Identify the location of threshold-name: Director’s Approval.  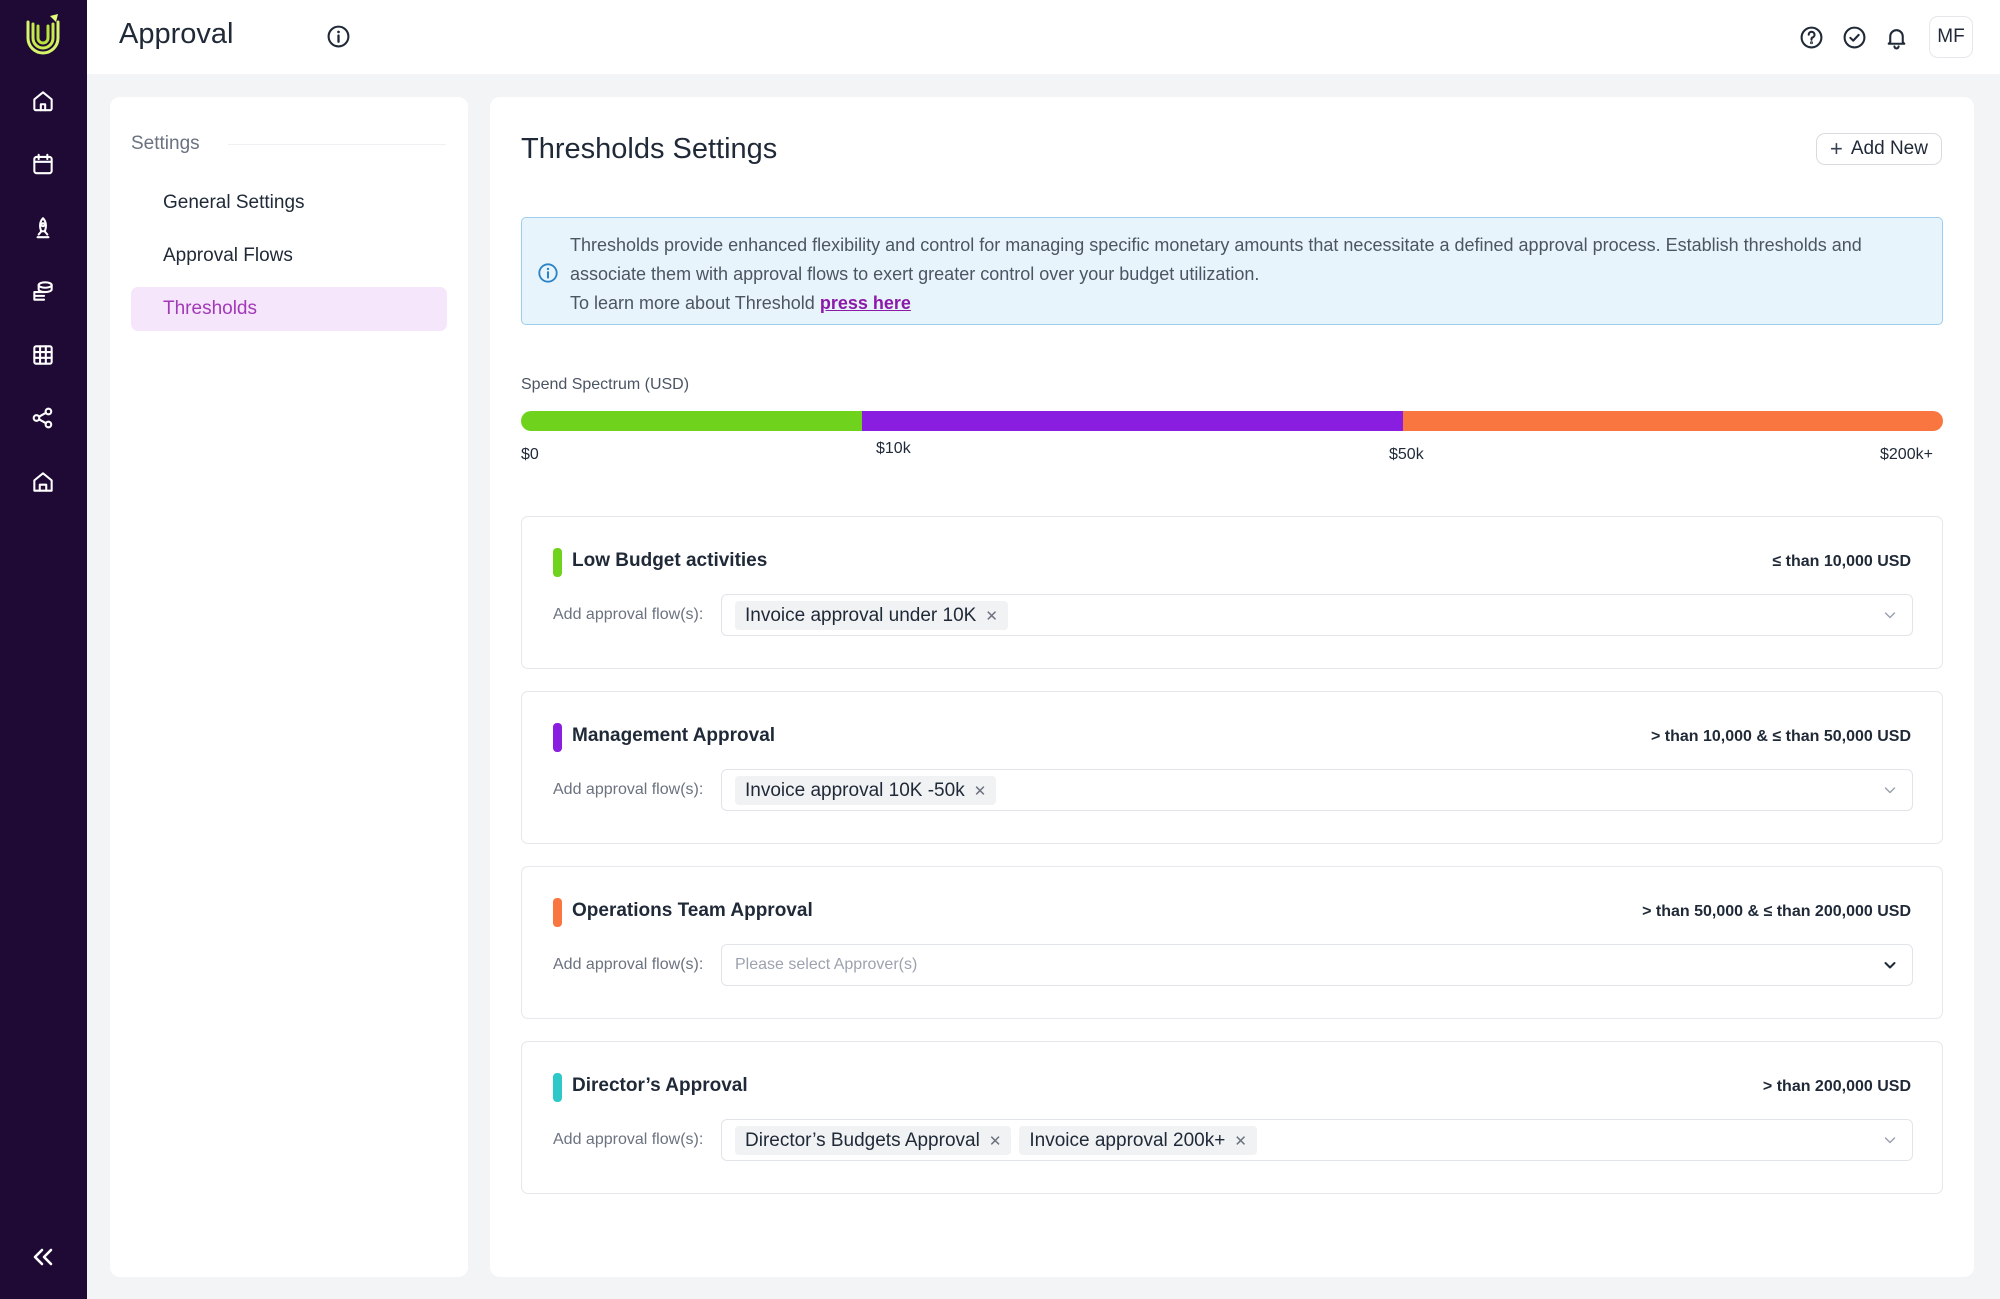
(660, 1085).